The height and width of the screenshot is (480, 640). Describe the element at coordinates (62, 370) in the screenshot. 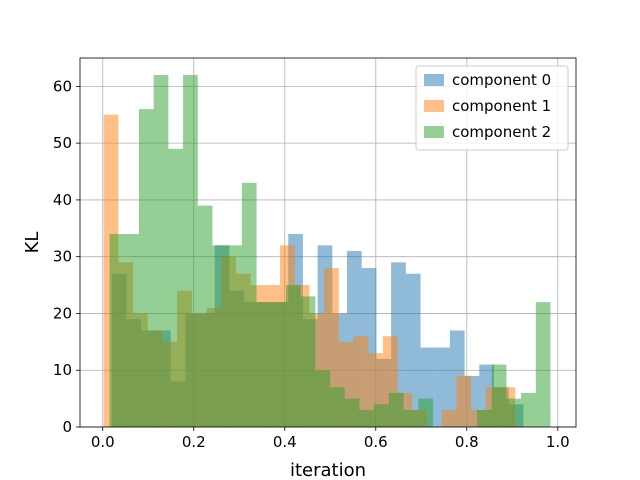

I see `y-tick-label: 10` at that location.